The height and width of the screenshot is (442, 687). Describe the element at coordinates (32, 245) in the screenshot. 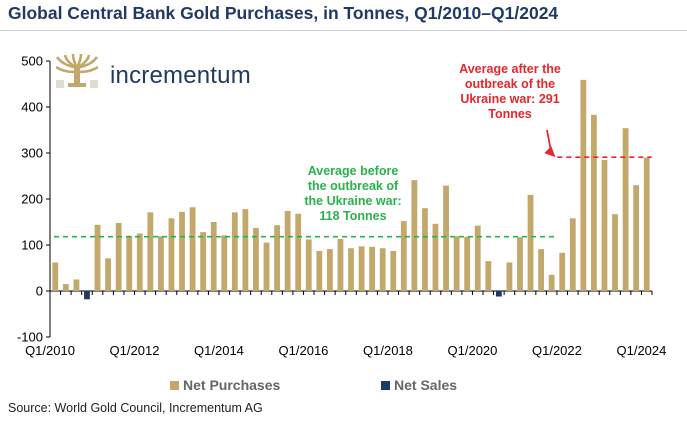

I see `y-tick-label: 100` at that location.